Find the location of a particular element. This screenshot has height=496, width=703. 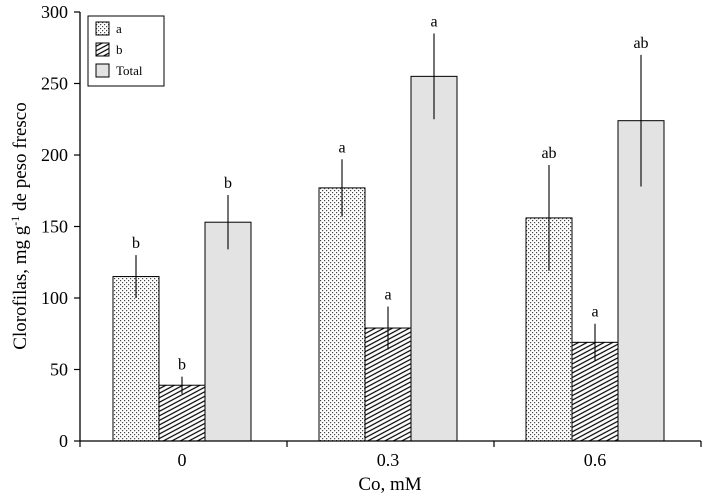

x-tick-label: 0.6 is located at coordinates (595, 460).